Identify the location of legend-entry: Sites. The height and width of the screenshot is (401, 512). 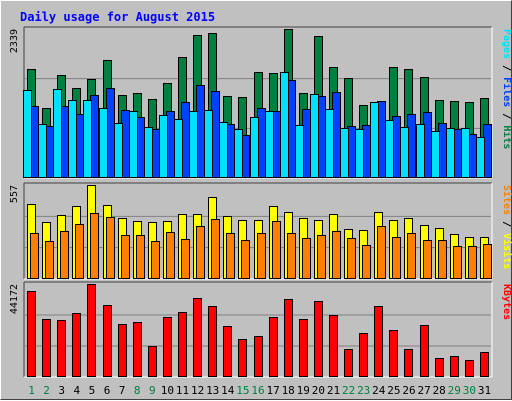
(506, 200).